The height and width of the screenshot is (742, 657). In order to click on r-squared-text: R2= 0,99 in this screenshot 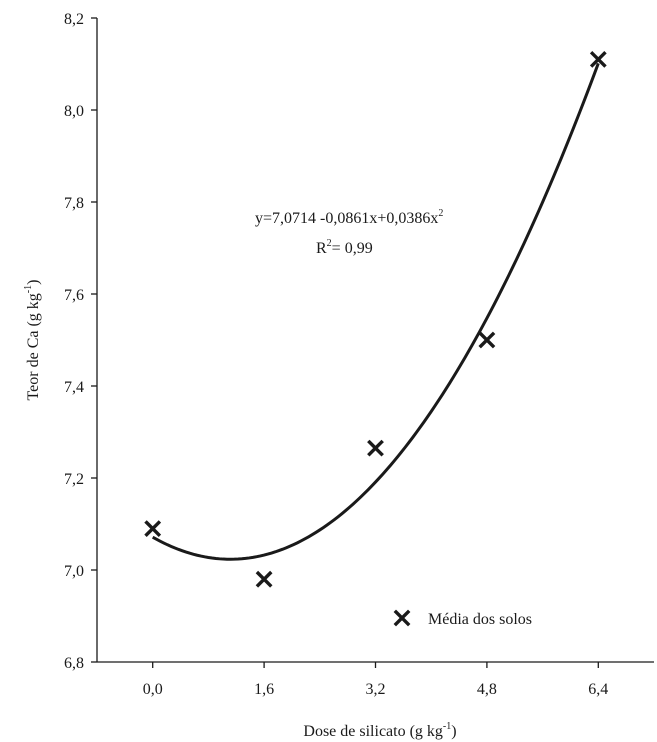, I will do `click(344, 247)`.